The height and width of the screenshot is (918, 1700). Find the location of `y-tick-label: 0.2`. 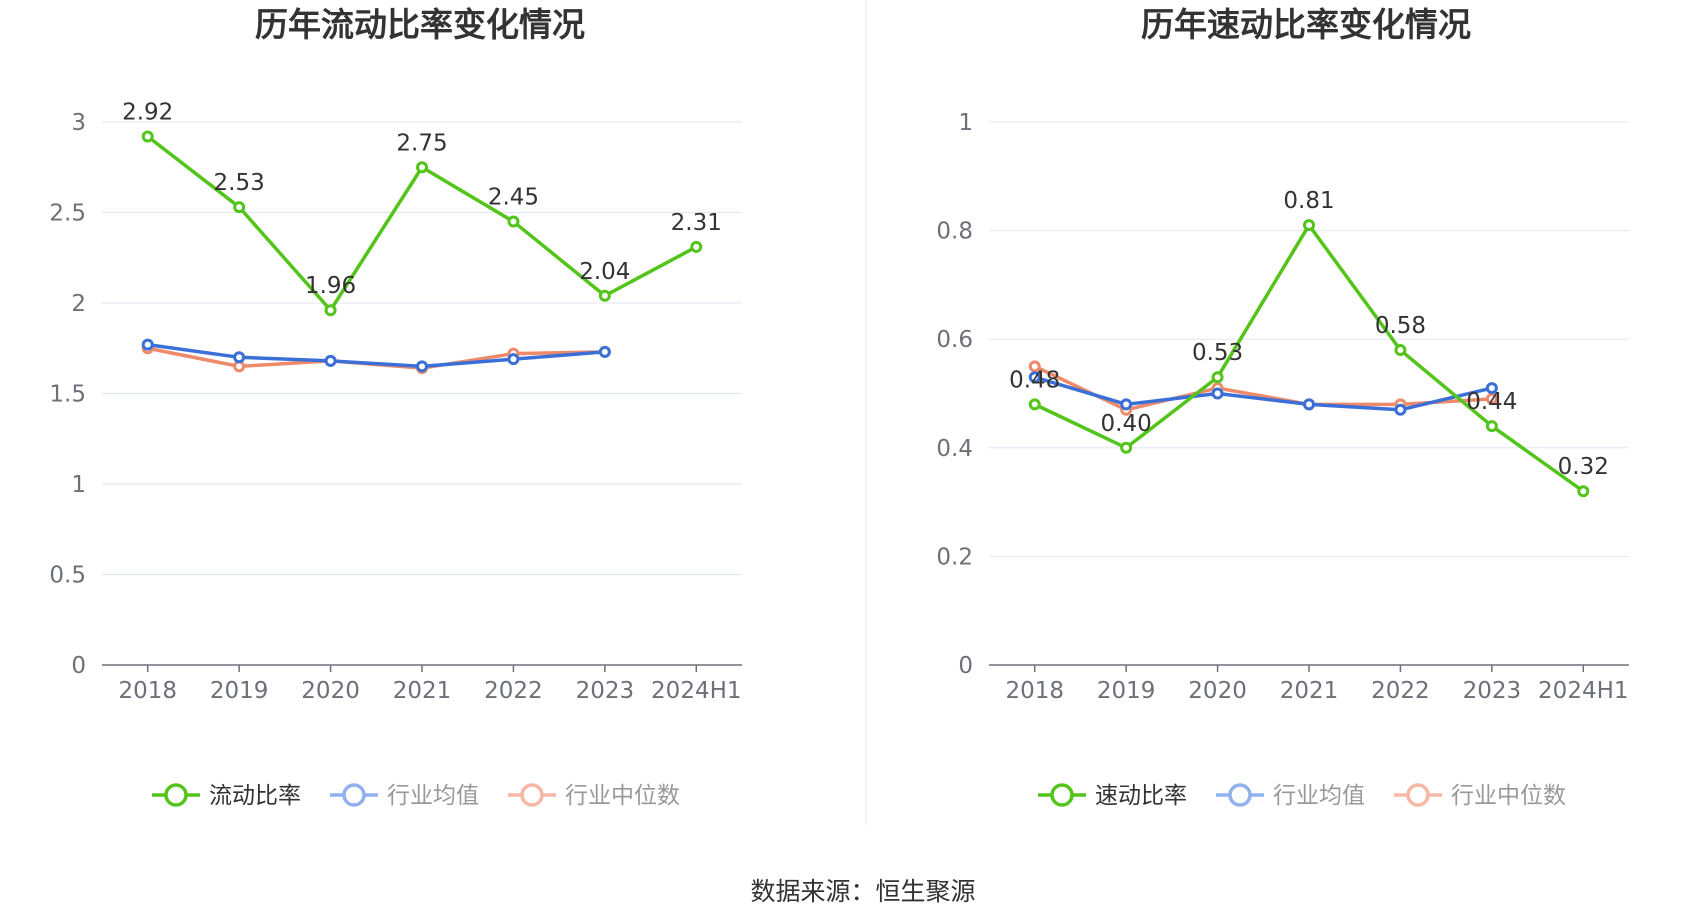

y-tick-label: 0.2 is located at coordinates (954, 557).